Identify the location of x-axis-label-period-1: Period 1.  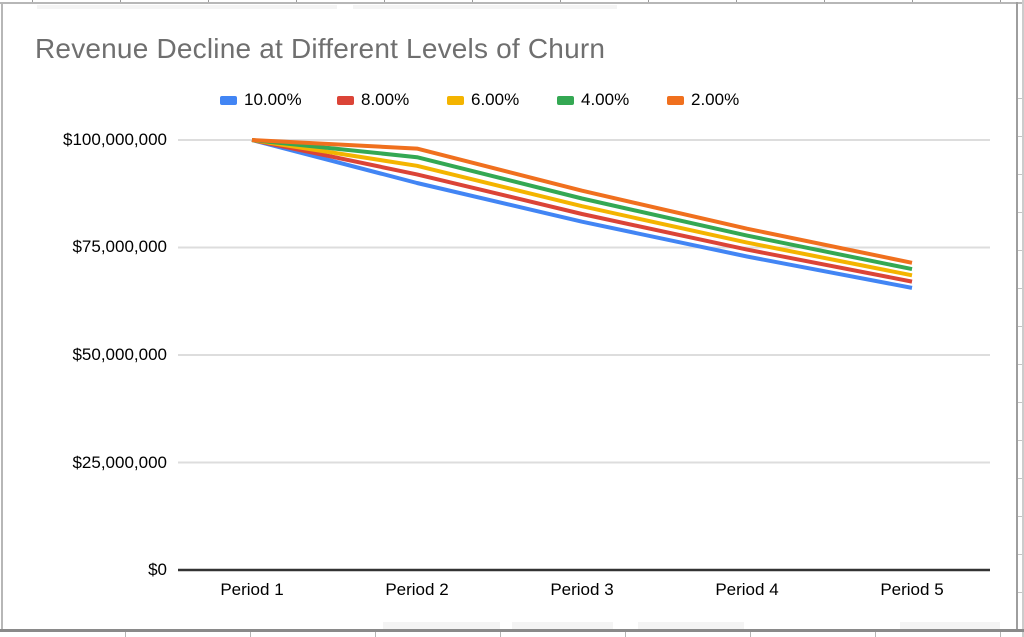
(252, 589).